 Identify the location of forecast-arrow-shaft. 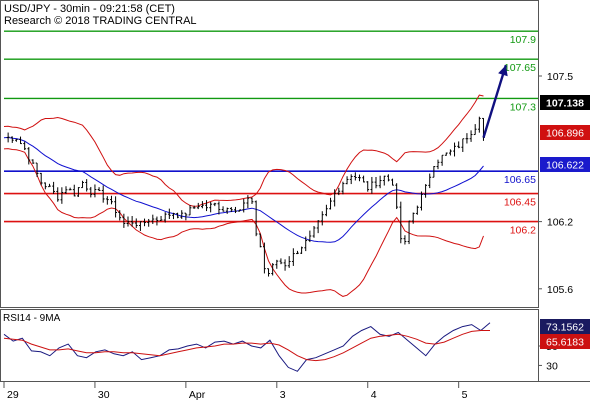
(495, 101).